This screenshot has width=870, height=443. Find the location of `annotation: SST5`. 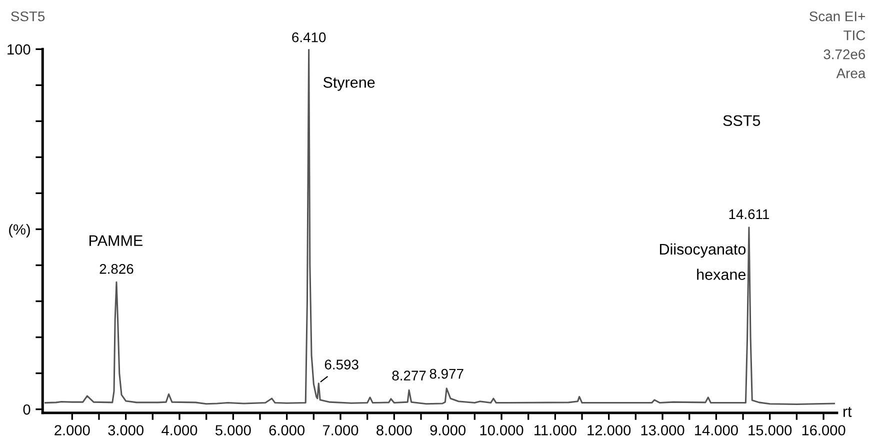

annotation: SST5 is located at coordinates (741, 120).